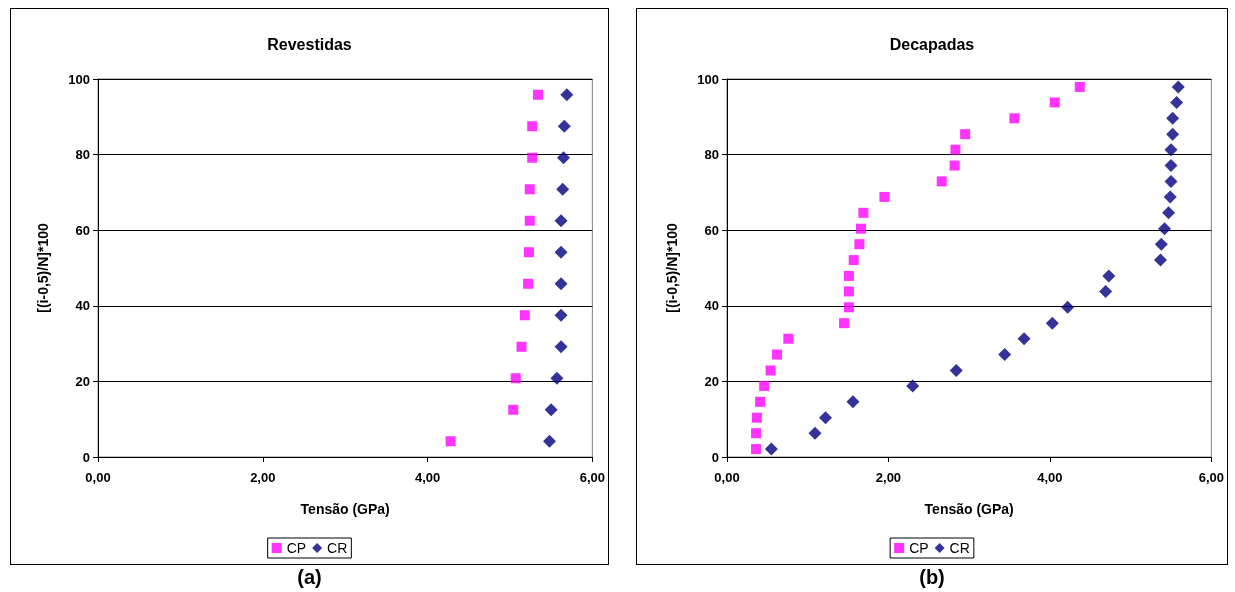  Describe the element at coordinates (309, 44) in the screenshot. I see `chart-title: Revestidas` at that location.